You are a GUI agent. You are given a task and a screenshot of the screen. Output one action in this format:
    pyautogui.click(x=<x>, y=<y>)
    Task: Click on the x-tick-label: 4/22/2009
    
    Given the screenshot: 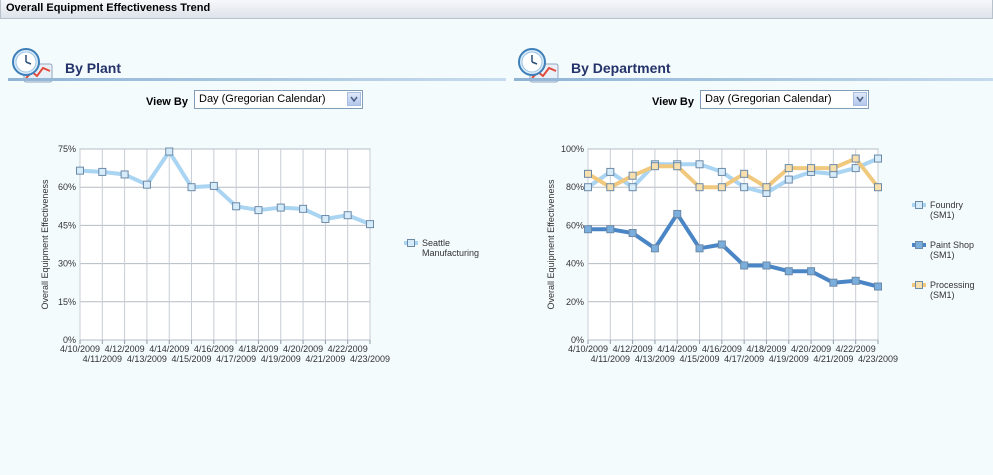 What is the action you would take?
    pyautogui.click(x=348, y=349)
    